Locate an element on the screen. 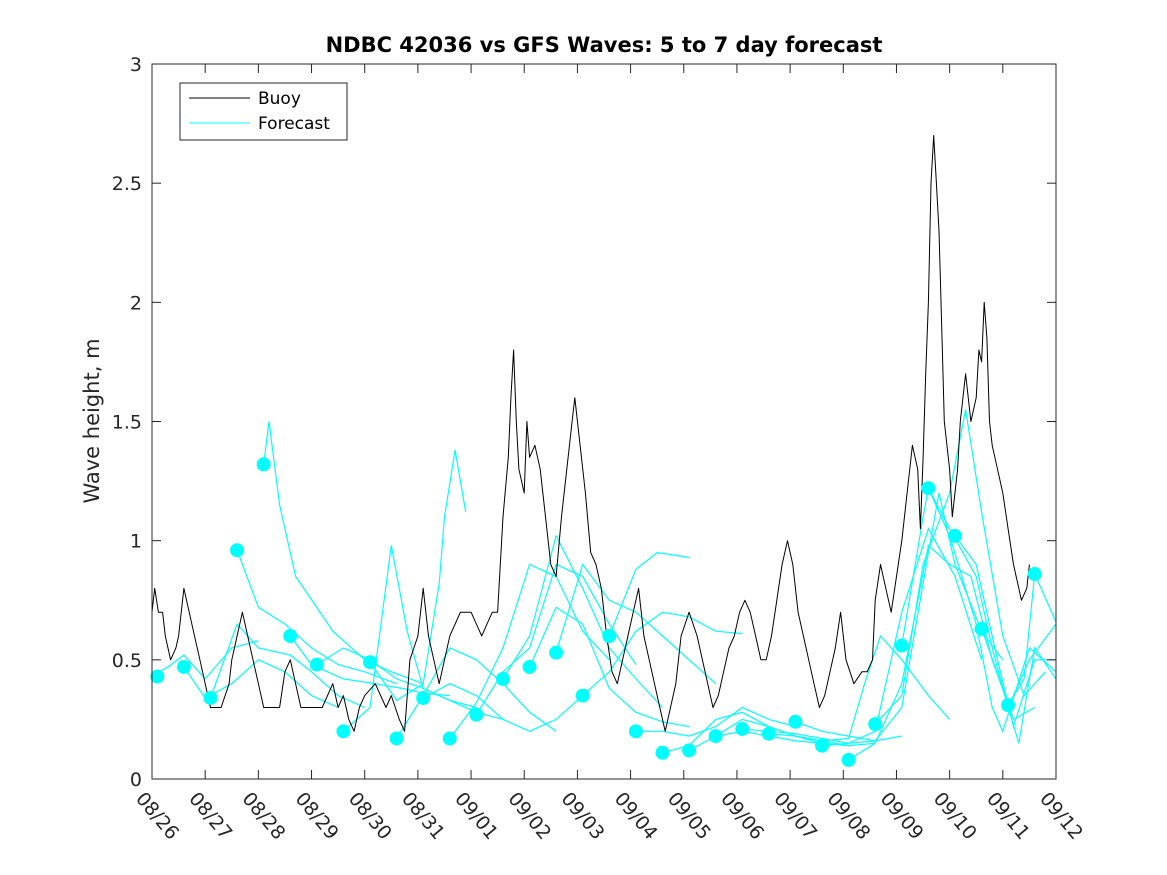  y-tick-label: 3 is located at coordinates (136, 65).